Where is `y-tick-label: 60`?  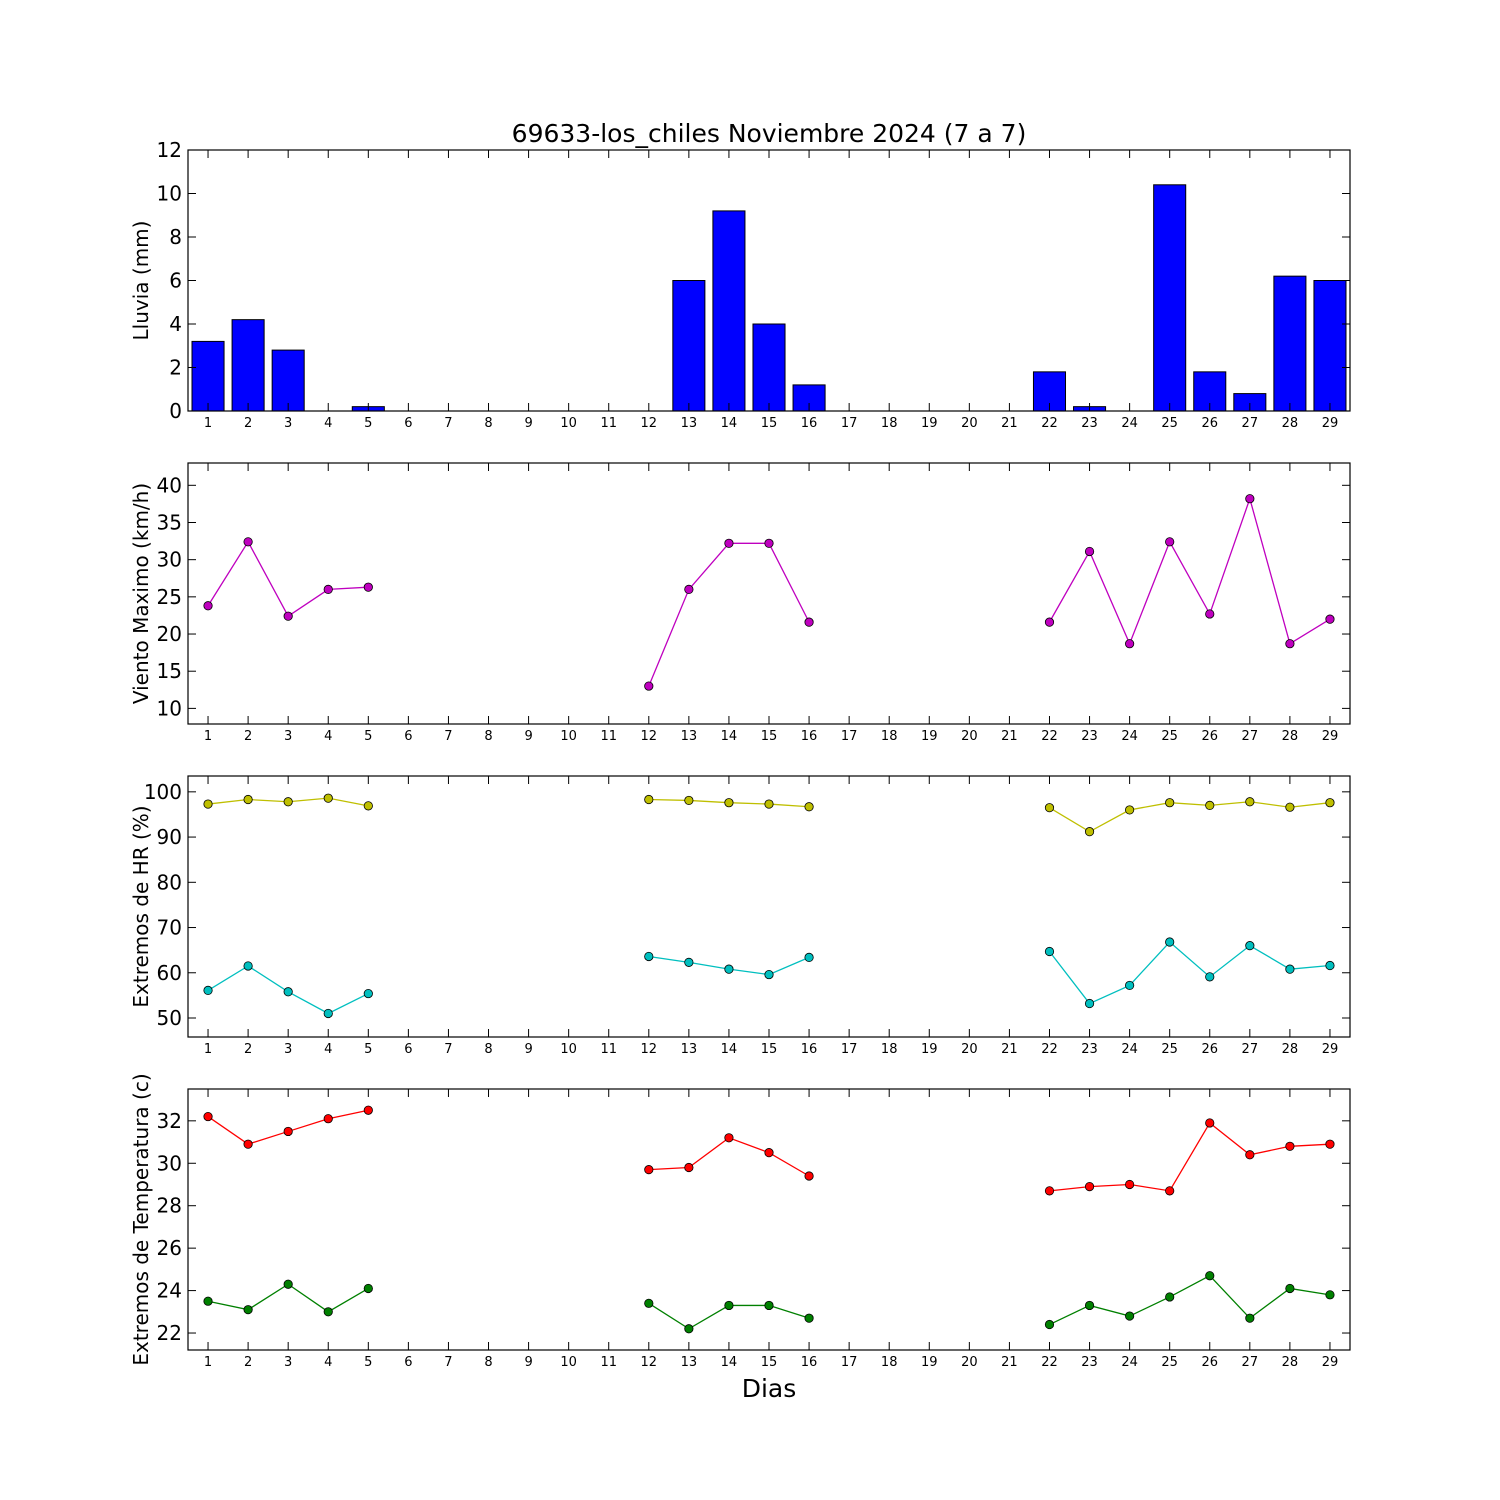 y-tick-label: 60 is located at coordinates (169, 973).